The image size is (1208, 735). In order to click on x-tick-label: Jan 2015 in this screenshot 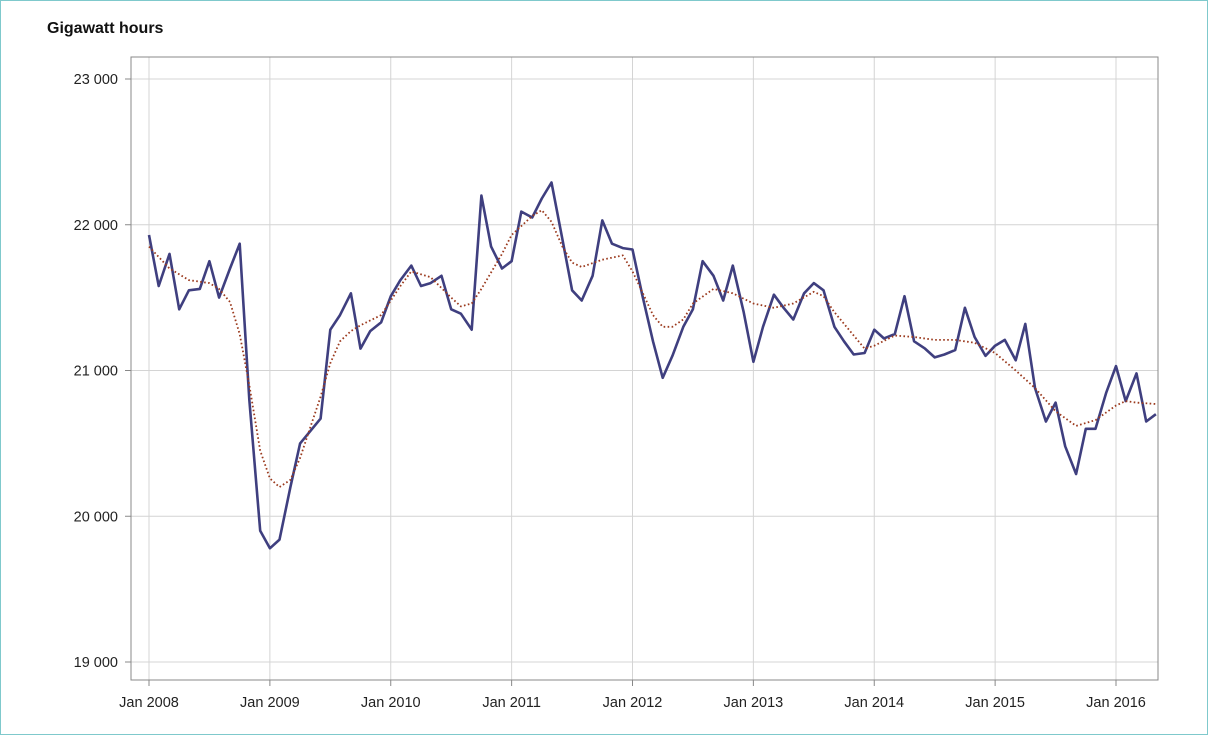, I will do `click(995, 703)`.